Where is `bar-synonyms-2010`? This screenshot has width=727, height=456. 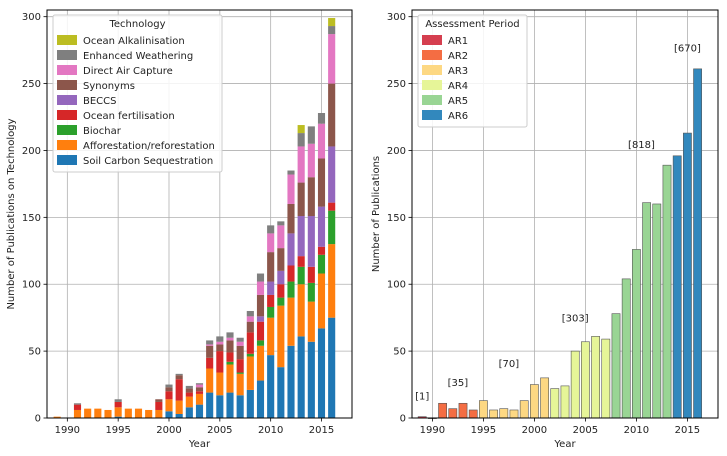 bar-synonyms-2010 is located at coordinates (271, 267).